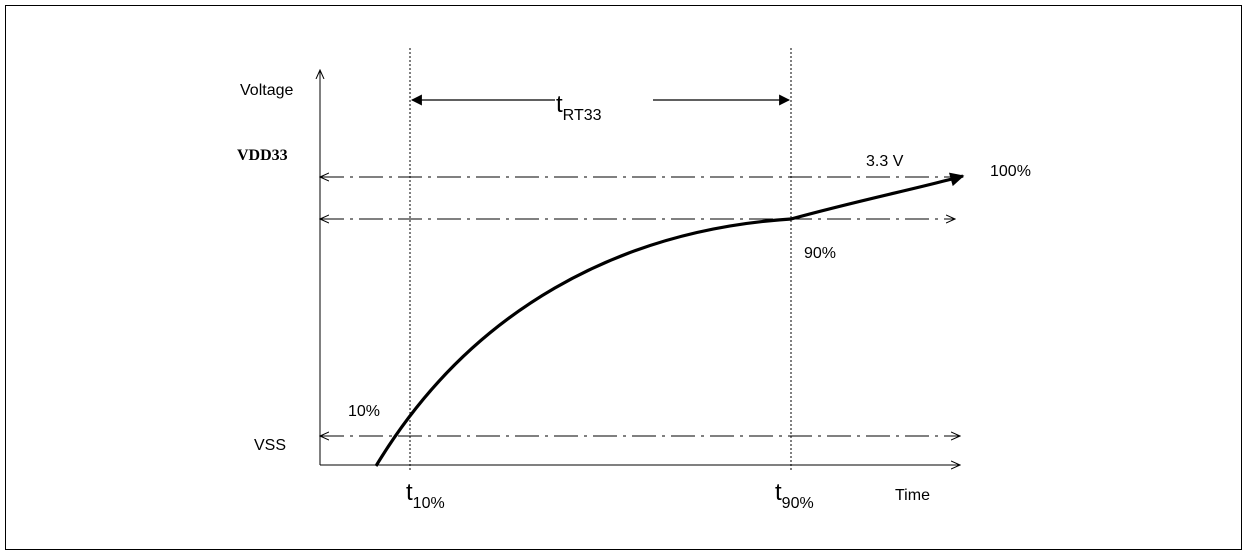 This screenshot has height=556, width=1249. Describe the element at coordinates (425, 495) in the screenshot. I see `t10-label: t10%` at that location.